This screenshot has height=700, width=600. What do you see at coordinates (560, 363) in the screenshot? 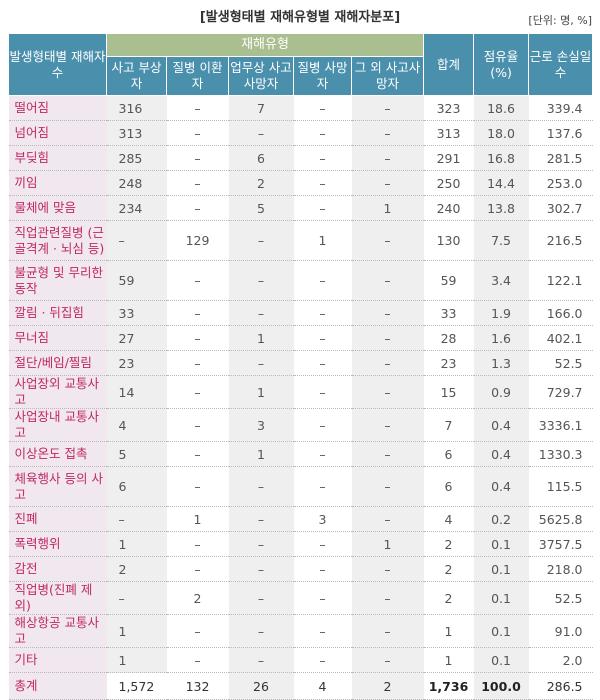
I see `cell-days: 52.5` at bounding box center [560, 363].